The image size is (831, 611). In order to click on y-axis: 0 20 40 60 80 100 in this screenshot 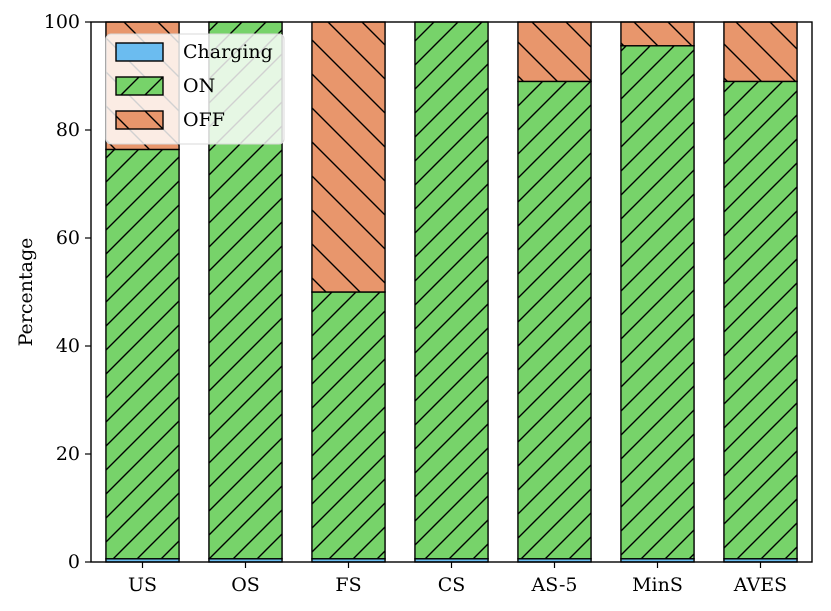, I will do `click(67, 292)`.